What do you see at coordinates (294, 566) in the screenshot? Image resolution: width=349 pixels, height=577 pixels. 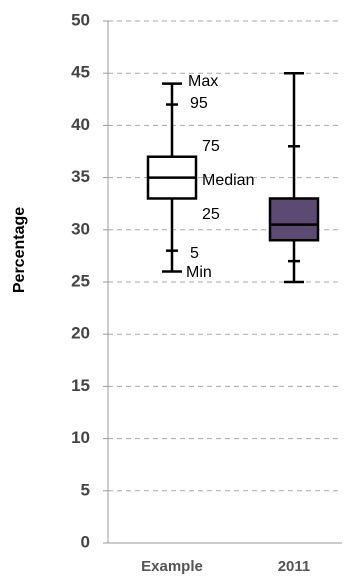 I see `x-tick-label: 2011` at bounding box center [294, 566].